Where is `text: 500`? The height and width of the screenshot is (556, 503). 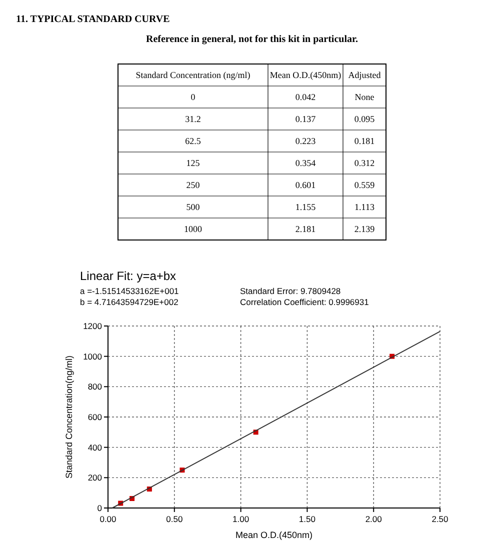 text: 500 is located at coordinates (193, 207).